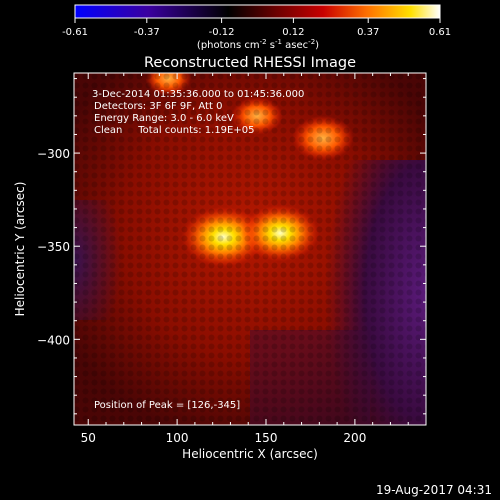  What do you see at coordinates (198, 94) in the screenshot?
I see `annotation-time: 3-Dec-2014 01:35:36.000 to 01:45:36.000` at bounding box center [198, 94].